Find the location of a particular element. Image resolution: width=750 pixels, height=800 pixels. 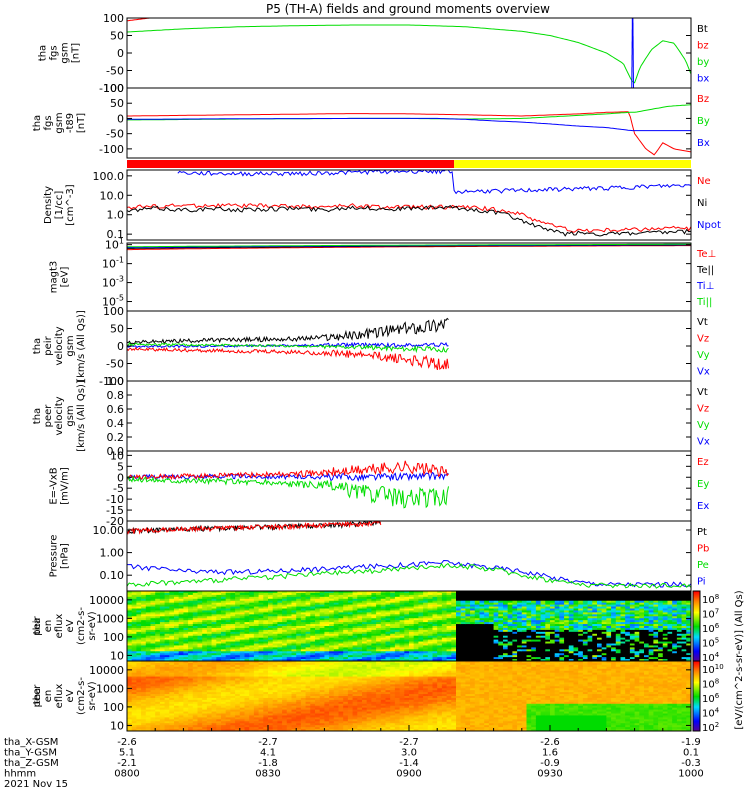

e-vxb-ytick-label: -15 is located at coordinates (115, 510).